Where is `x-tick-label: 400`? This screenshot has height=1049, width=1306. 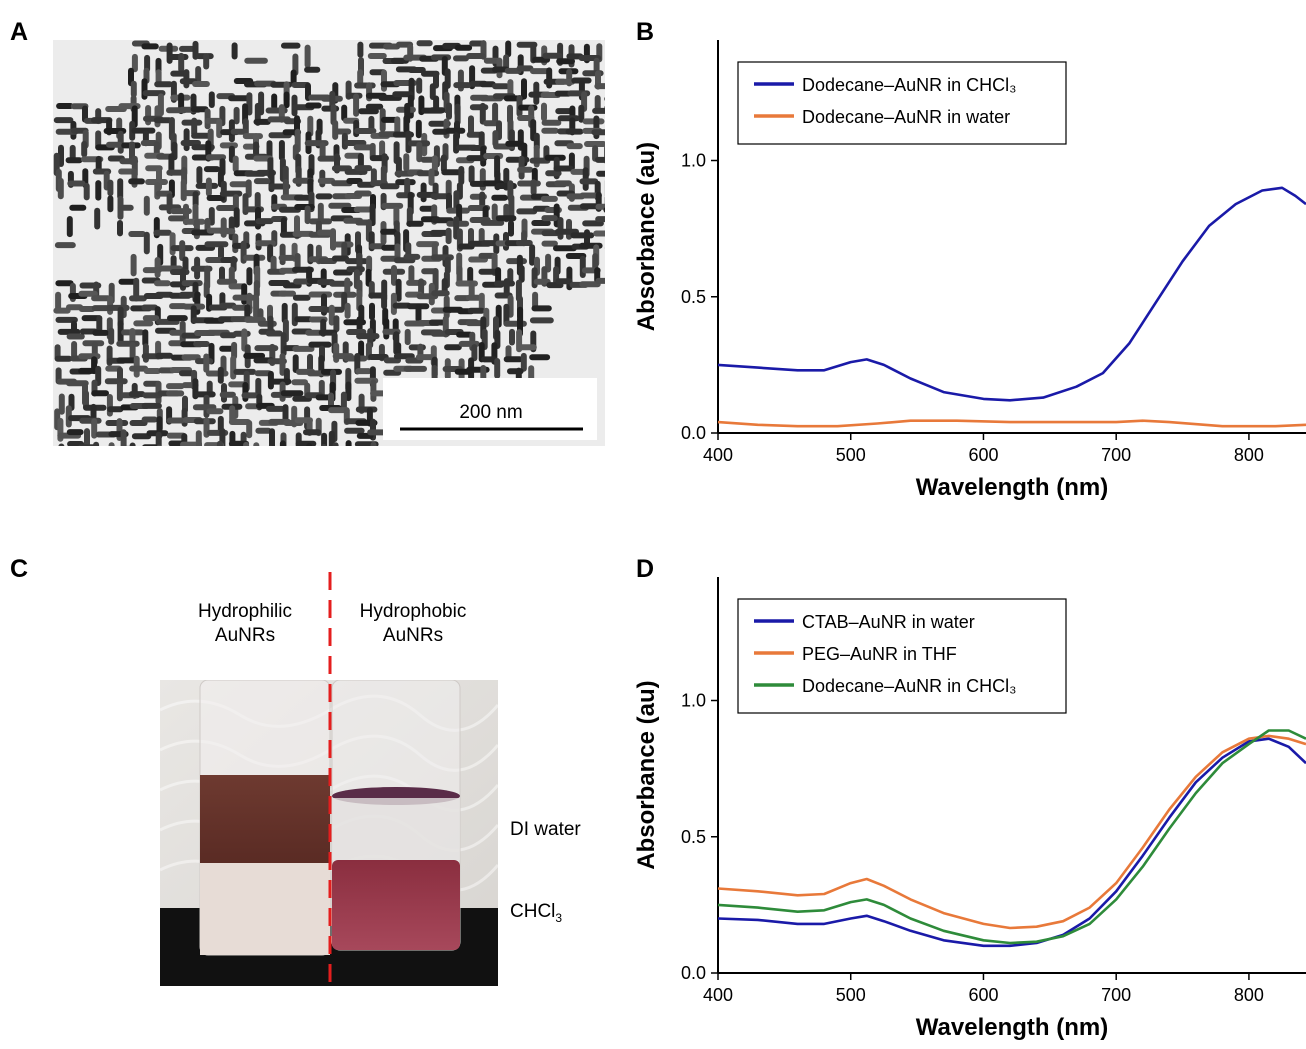
x-tick-label: 400 is located at coordinates (718, 455).